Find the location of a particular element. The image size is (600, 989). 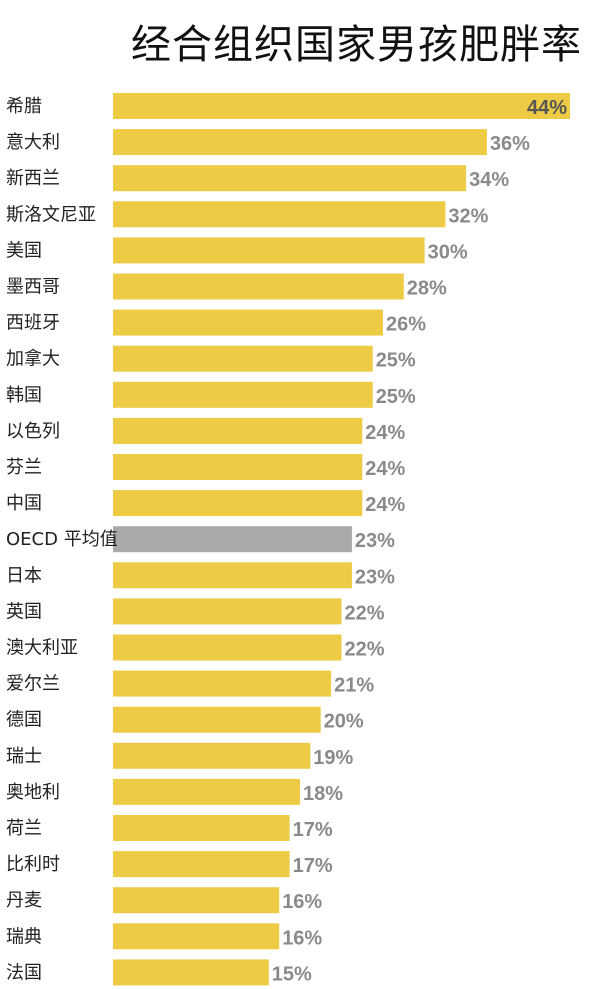

category-label-14: 日本 is located at coordinates (24, 575).